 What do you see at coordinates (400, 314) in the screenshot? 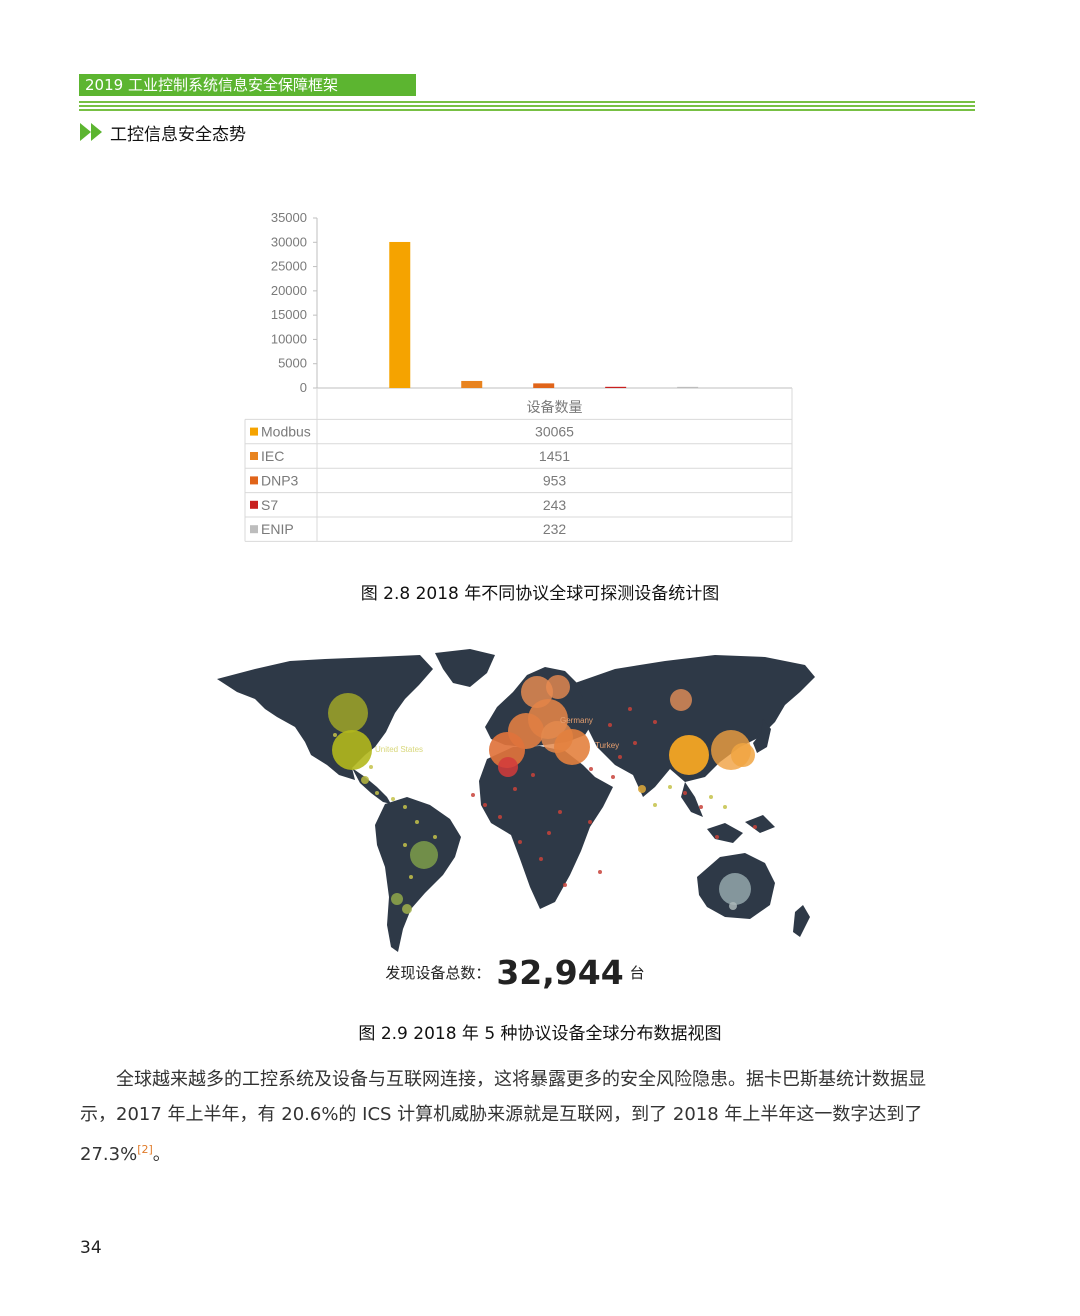
I see `bar-modbus` at bounding box center [400, 314].